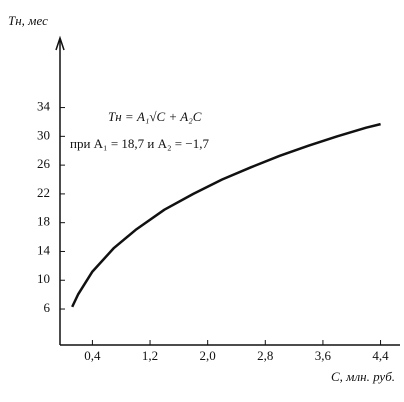 The width and height of the screenshot is (404, 402). I want to click on x-tick-label: 2,8, so click(265, 355).